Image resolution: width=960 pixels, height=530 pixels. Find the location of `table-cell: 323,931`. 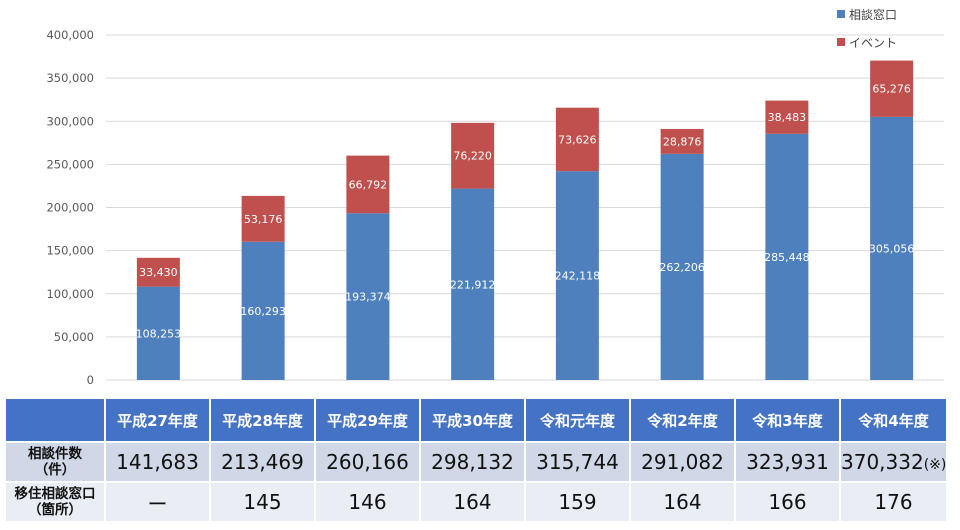

table-cell: 323,931 is located at coordinates (788, 463).